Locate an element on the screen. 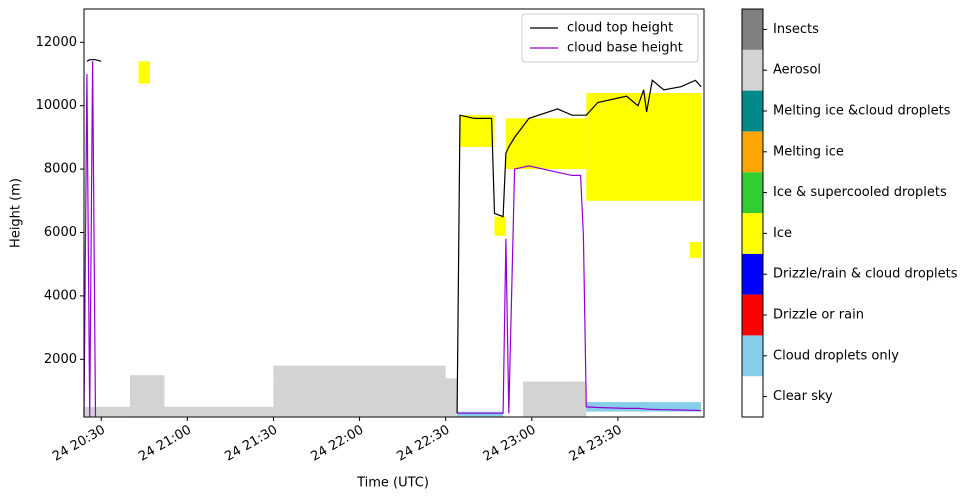 The height and width of the screenshot is (500, 979). legend-box is located at coordinates (610, 38).